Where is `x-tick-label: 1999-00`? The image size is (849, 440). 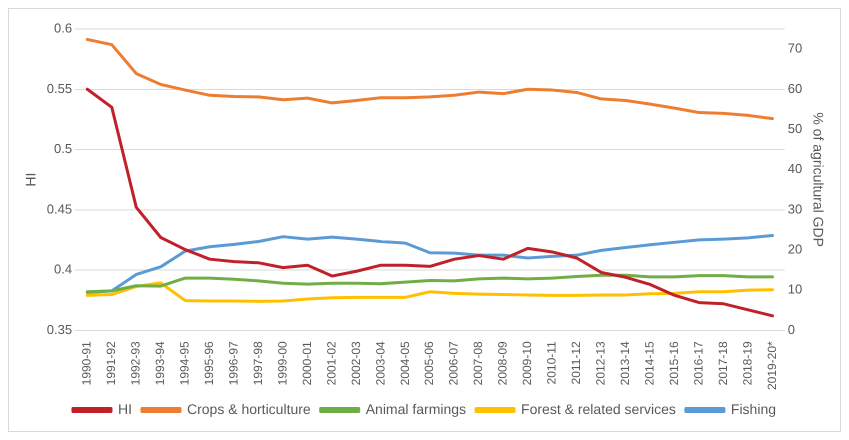 x-tick-label: 1999-00 is located at coordinates (282, 363).